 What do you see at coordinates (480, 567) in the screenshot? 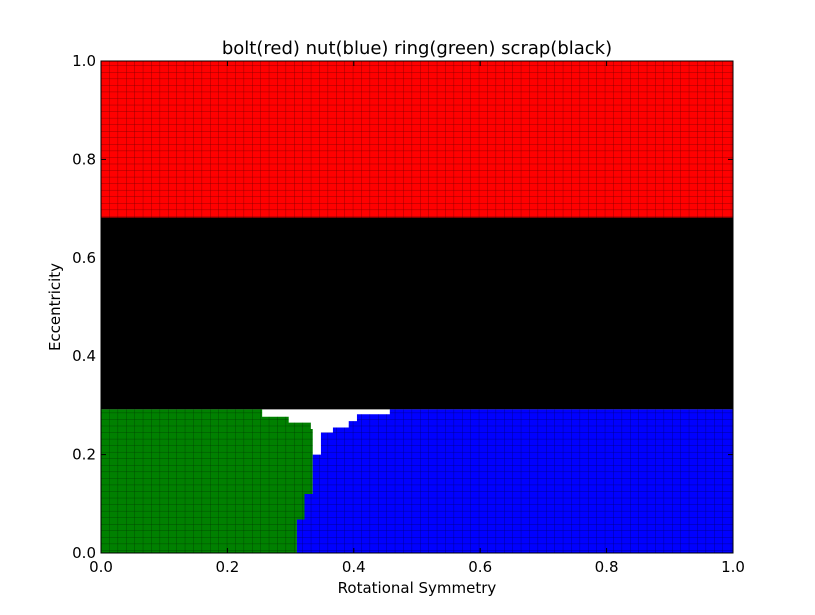
I see `x-tick-label: 0.6` at bounding box center [480, 567].